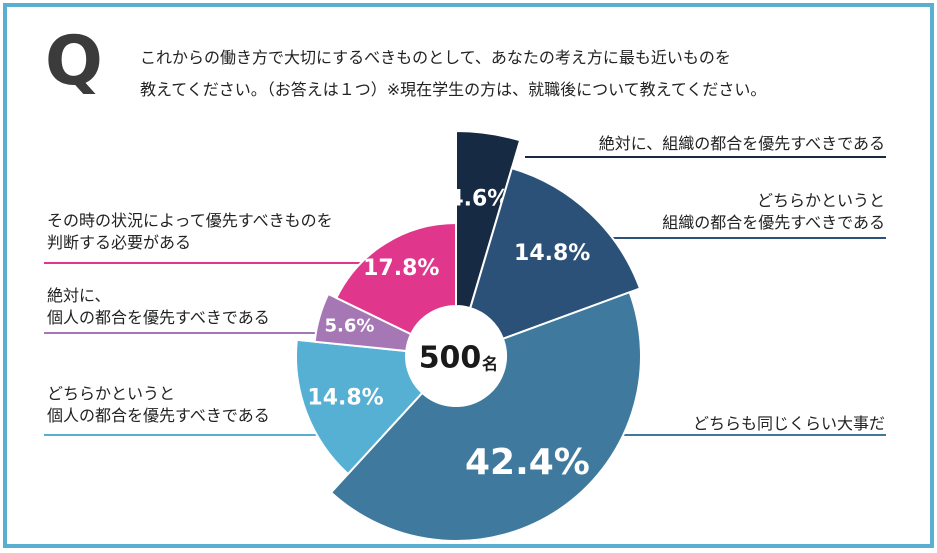 This screenshot has height=553, width=937. I want to click on legend-label-1: どちらかというと 組織の都合を優先すべきである, so click(773, 212).